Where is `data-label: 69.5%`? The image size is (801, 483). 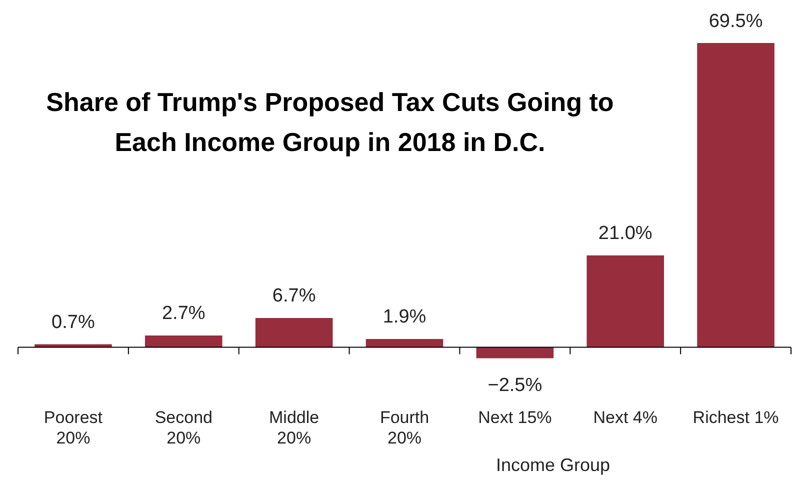
data-label: 69.5% is located at coordinates (735, 21).